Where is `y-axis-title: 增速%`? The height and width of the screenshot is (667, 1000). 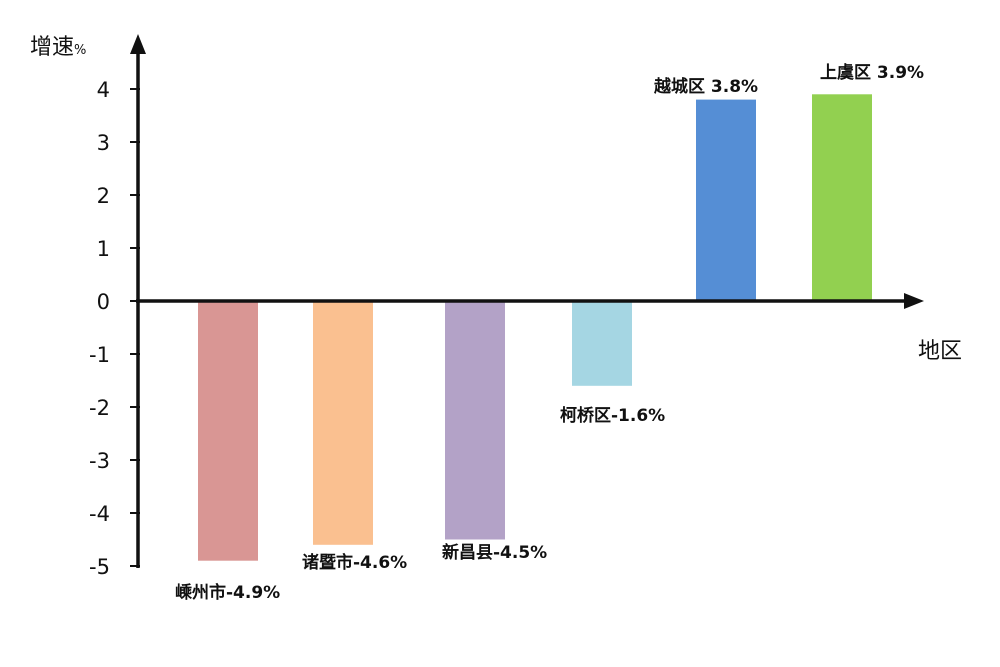
y-axis-title: 增速% is located at coordinates (58, 47).